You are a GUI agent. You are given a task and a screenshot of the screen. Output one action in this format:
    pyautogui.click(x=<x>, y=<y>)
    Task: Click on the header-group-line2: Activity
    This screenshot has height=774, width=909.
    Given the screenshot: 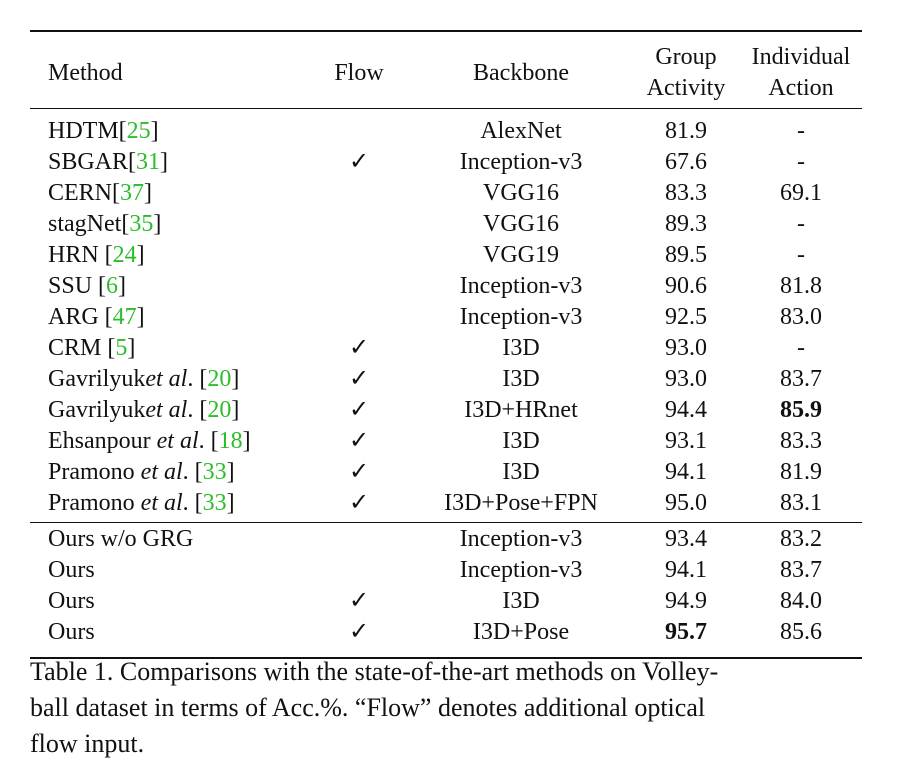 What is the action you would take?
    pyautogui.click(x=686, y=88)
    